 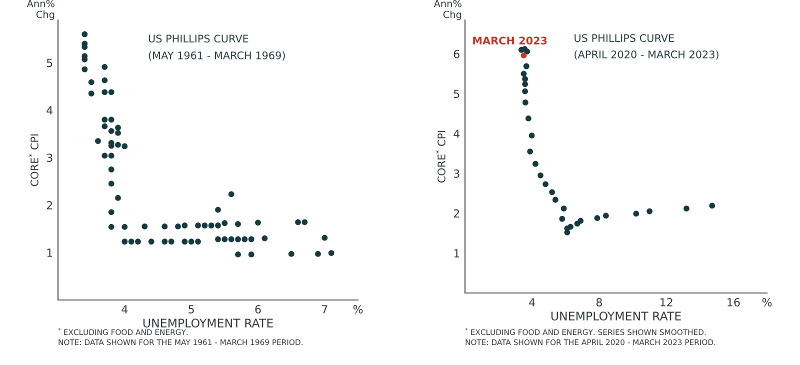 What do you see at coordinates (734, 302) in the screenshot?
I see `x-tick-label: 16` at bounding box center [734, 302].